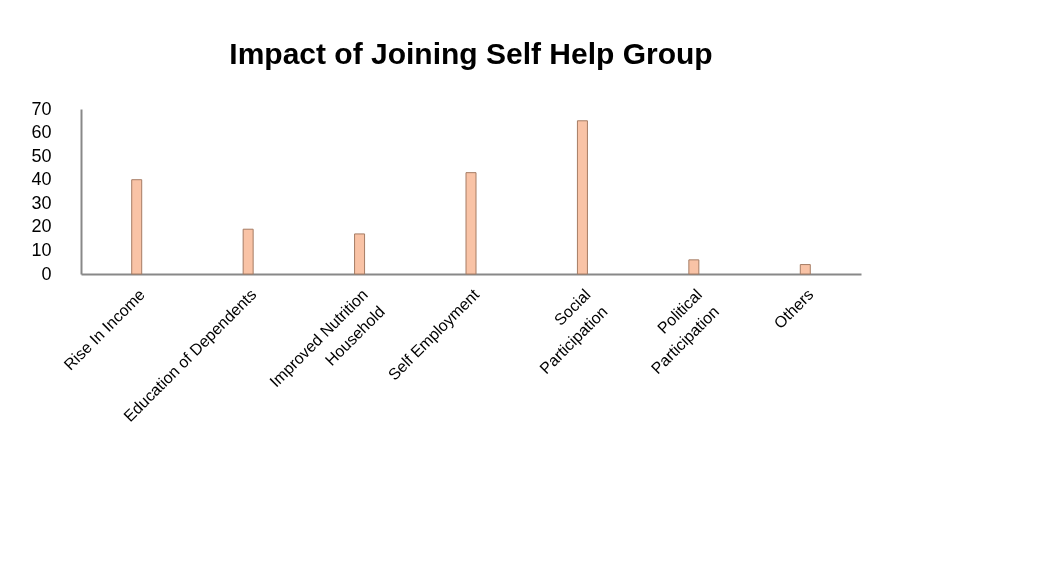 The width and height of the screenshot is (1064, 581). Describe the element at coordinates (41, 179) in the screenshot. I see `y-tick-label: 40` at that location.